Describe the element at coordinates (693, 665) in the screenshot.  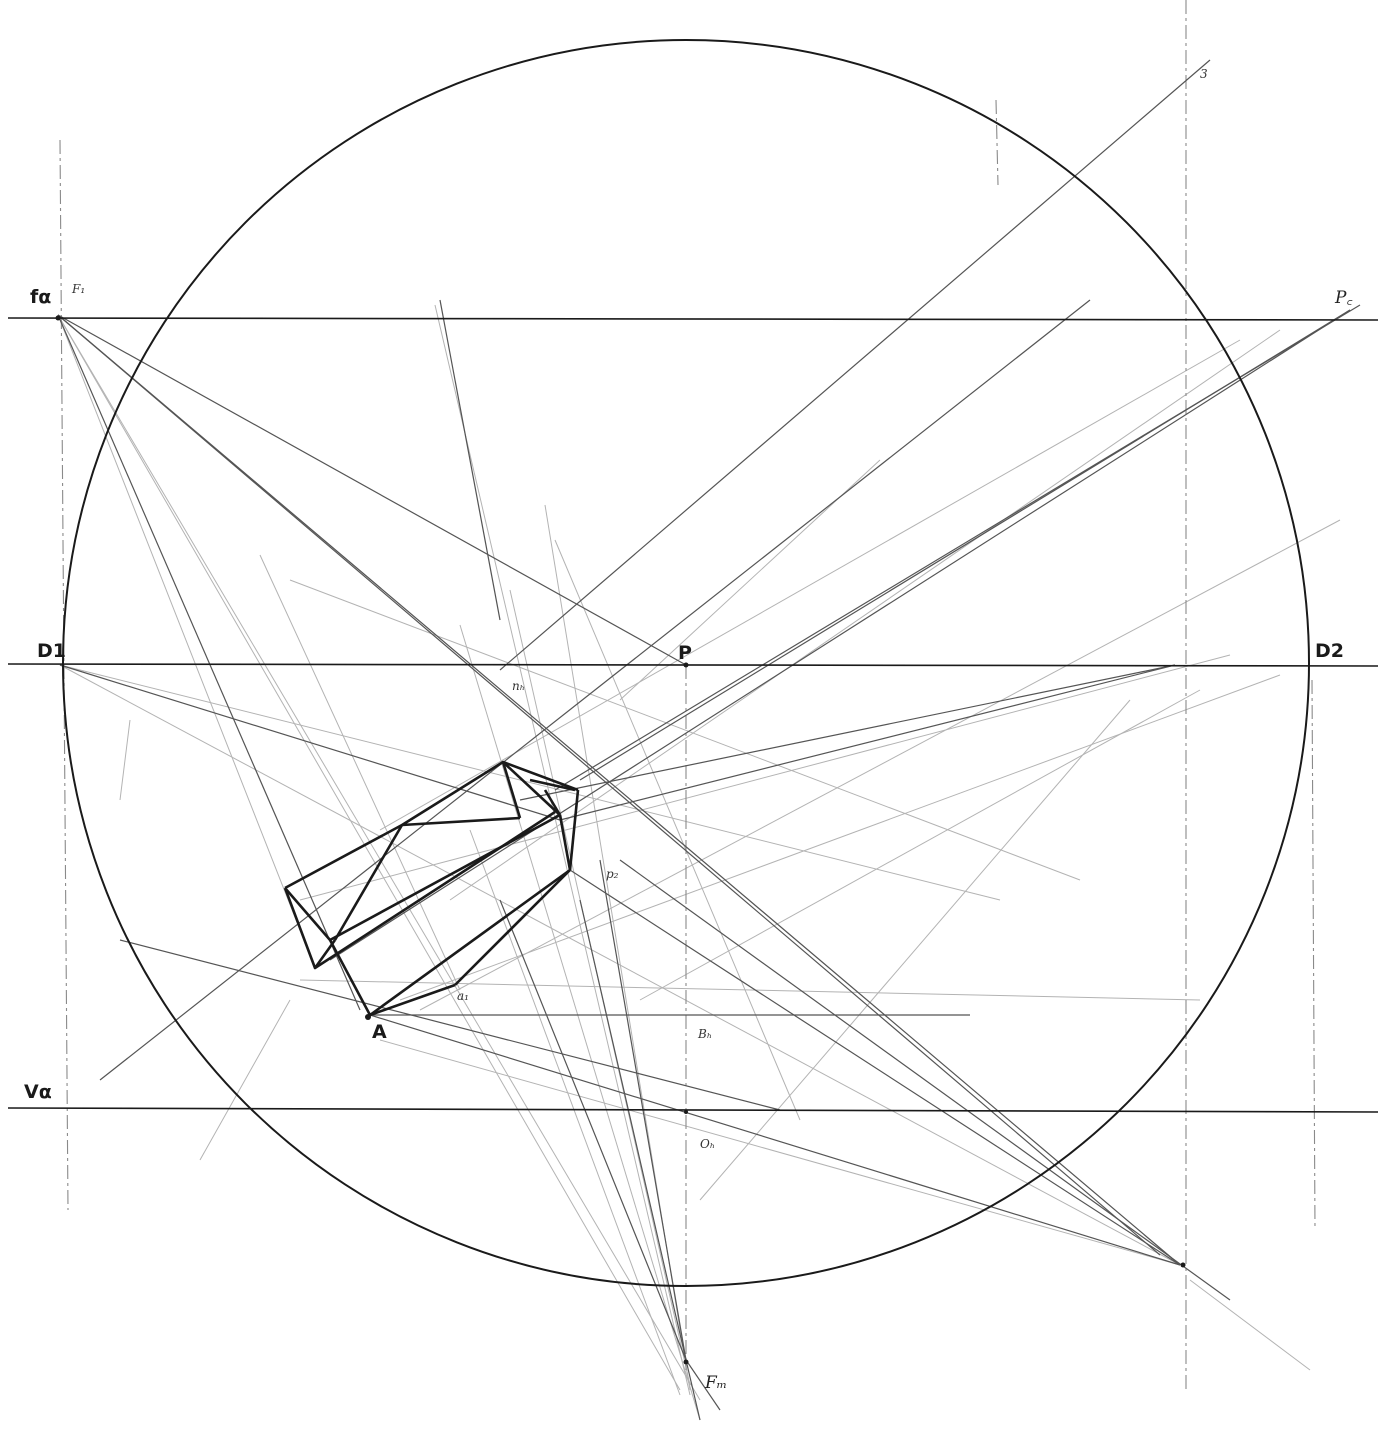
I see `horizon-line` at that location.